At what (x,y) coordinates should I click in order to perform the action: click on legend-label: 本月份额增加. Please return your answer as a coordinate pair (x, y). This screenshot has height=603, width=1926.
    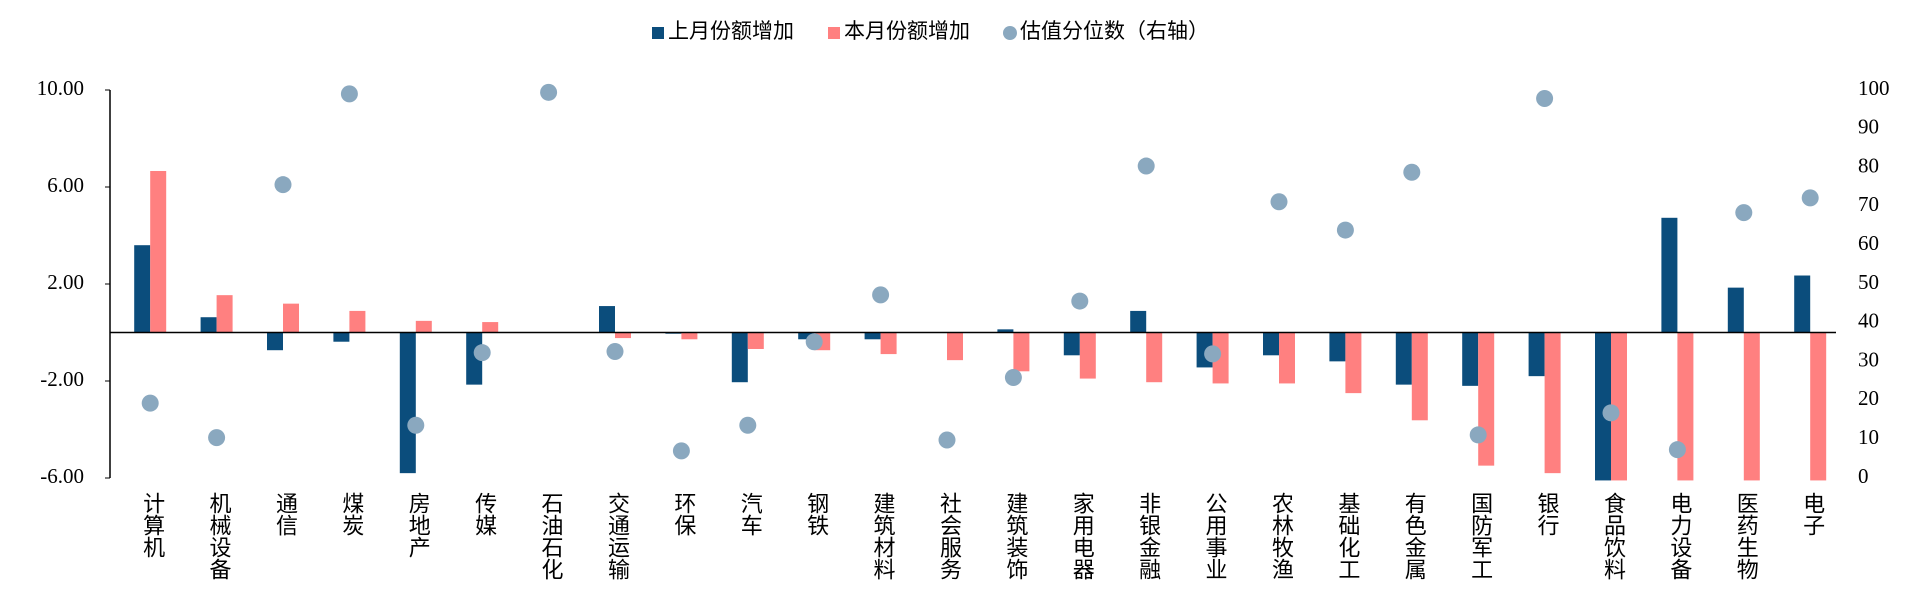
    Looking at the image, I should click on (907, 31).